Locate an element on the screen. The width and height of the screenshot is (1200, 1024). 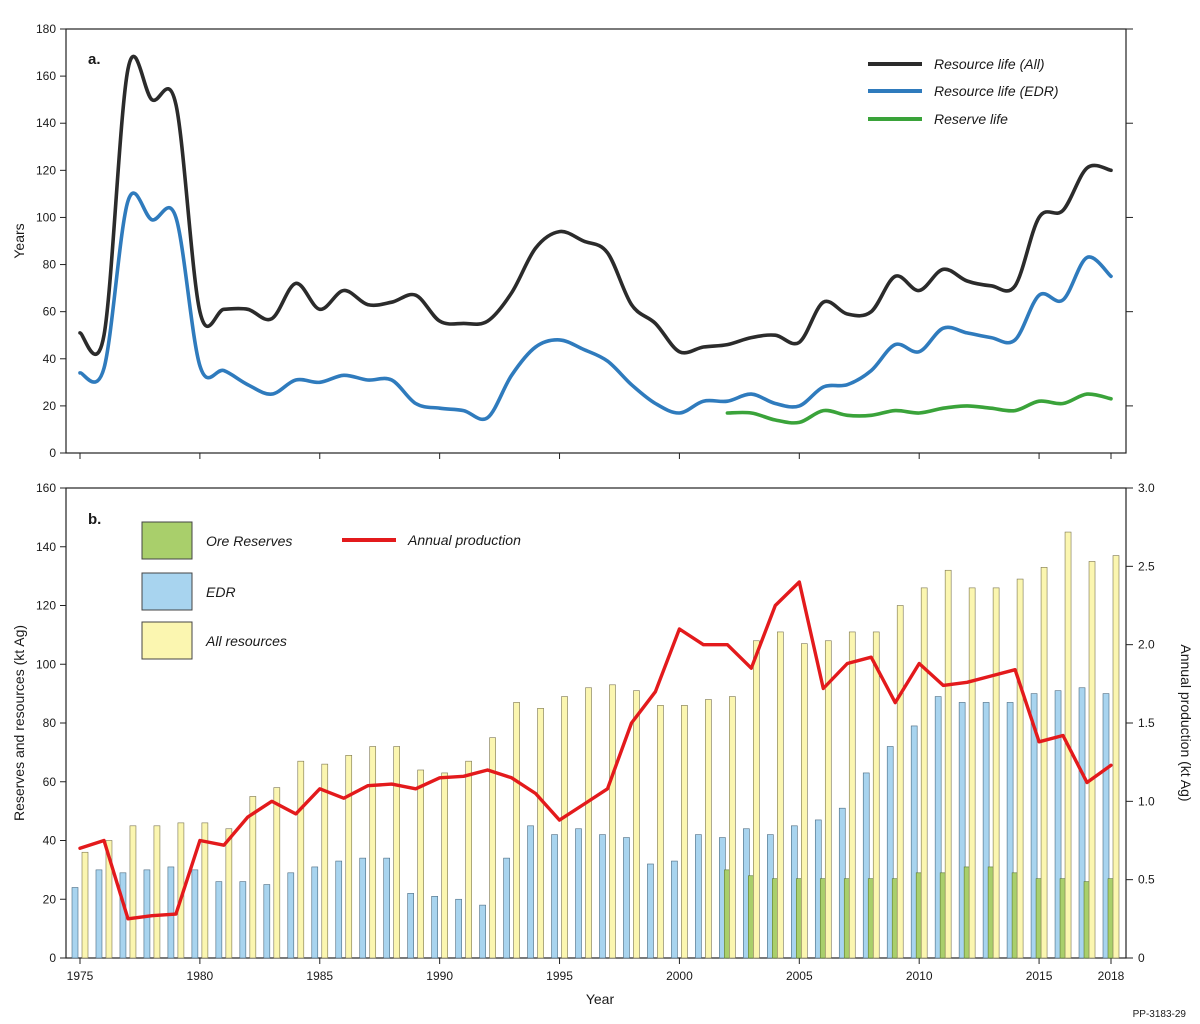
b-y2-tick-label: 1.5 is located at coordinates (1146, 723).